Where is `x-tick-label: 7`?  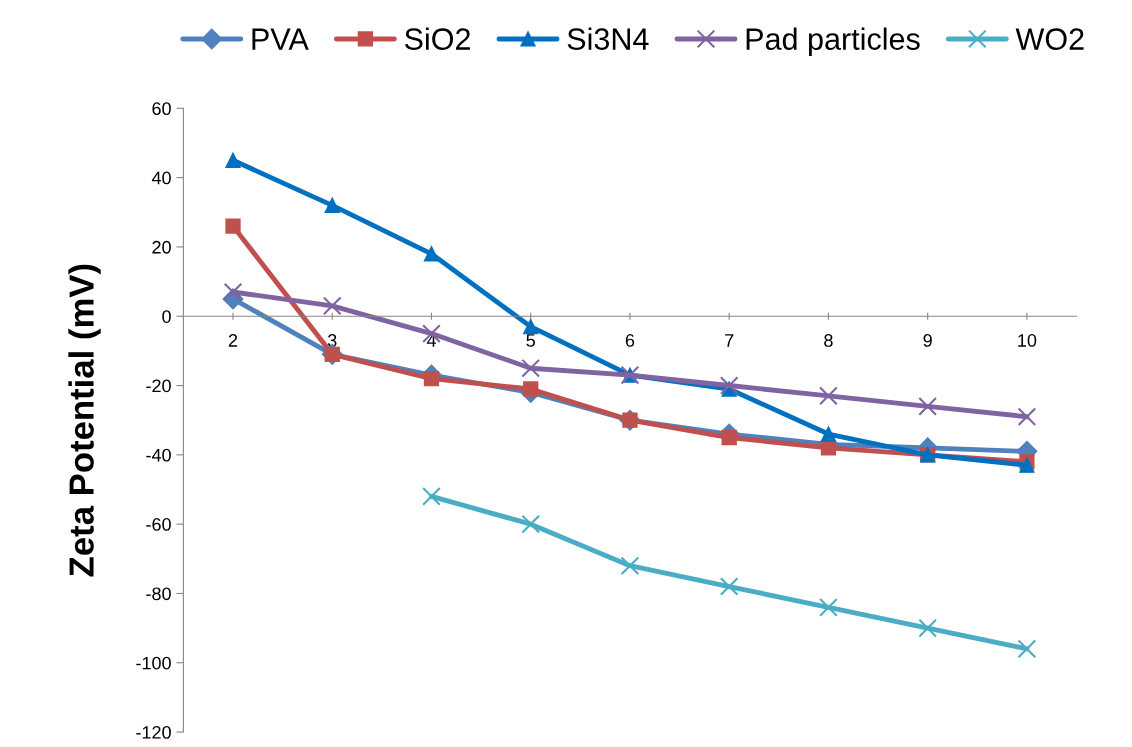
x-tick-label: 7 is located at coordinates (729, 340).